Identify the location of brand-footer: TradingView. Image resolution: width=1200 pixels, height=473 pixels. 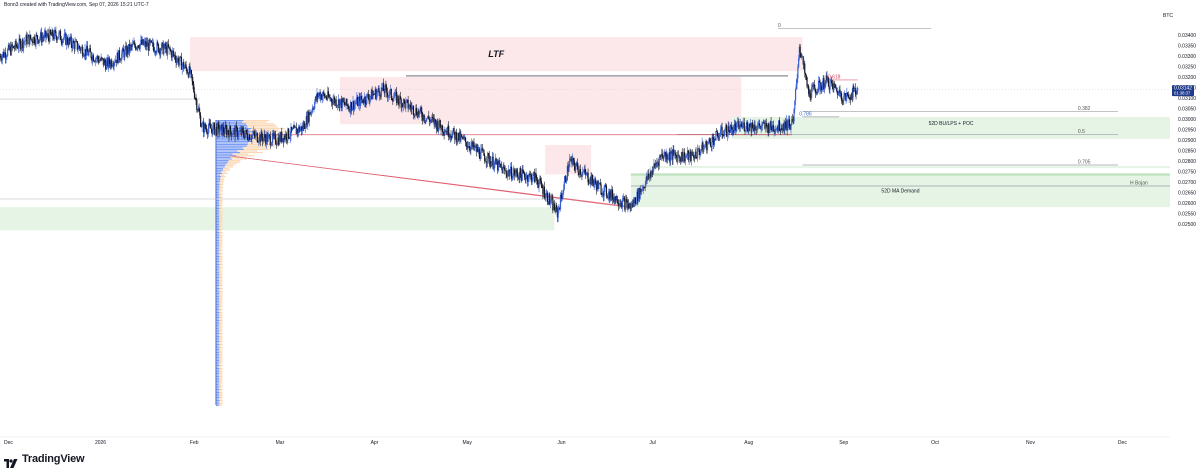
(44, 460).